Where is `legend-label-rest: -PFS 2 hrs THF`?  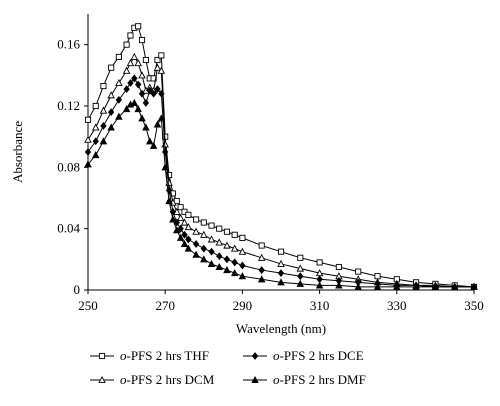
legend-label-rest: -PFS 2 hrs THF is located at coordinates (168, 355).